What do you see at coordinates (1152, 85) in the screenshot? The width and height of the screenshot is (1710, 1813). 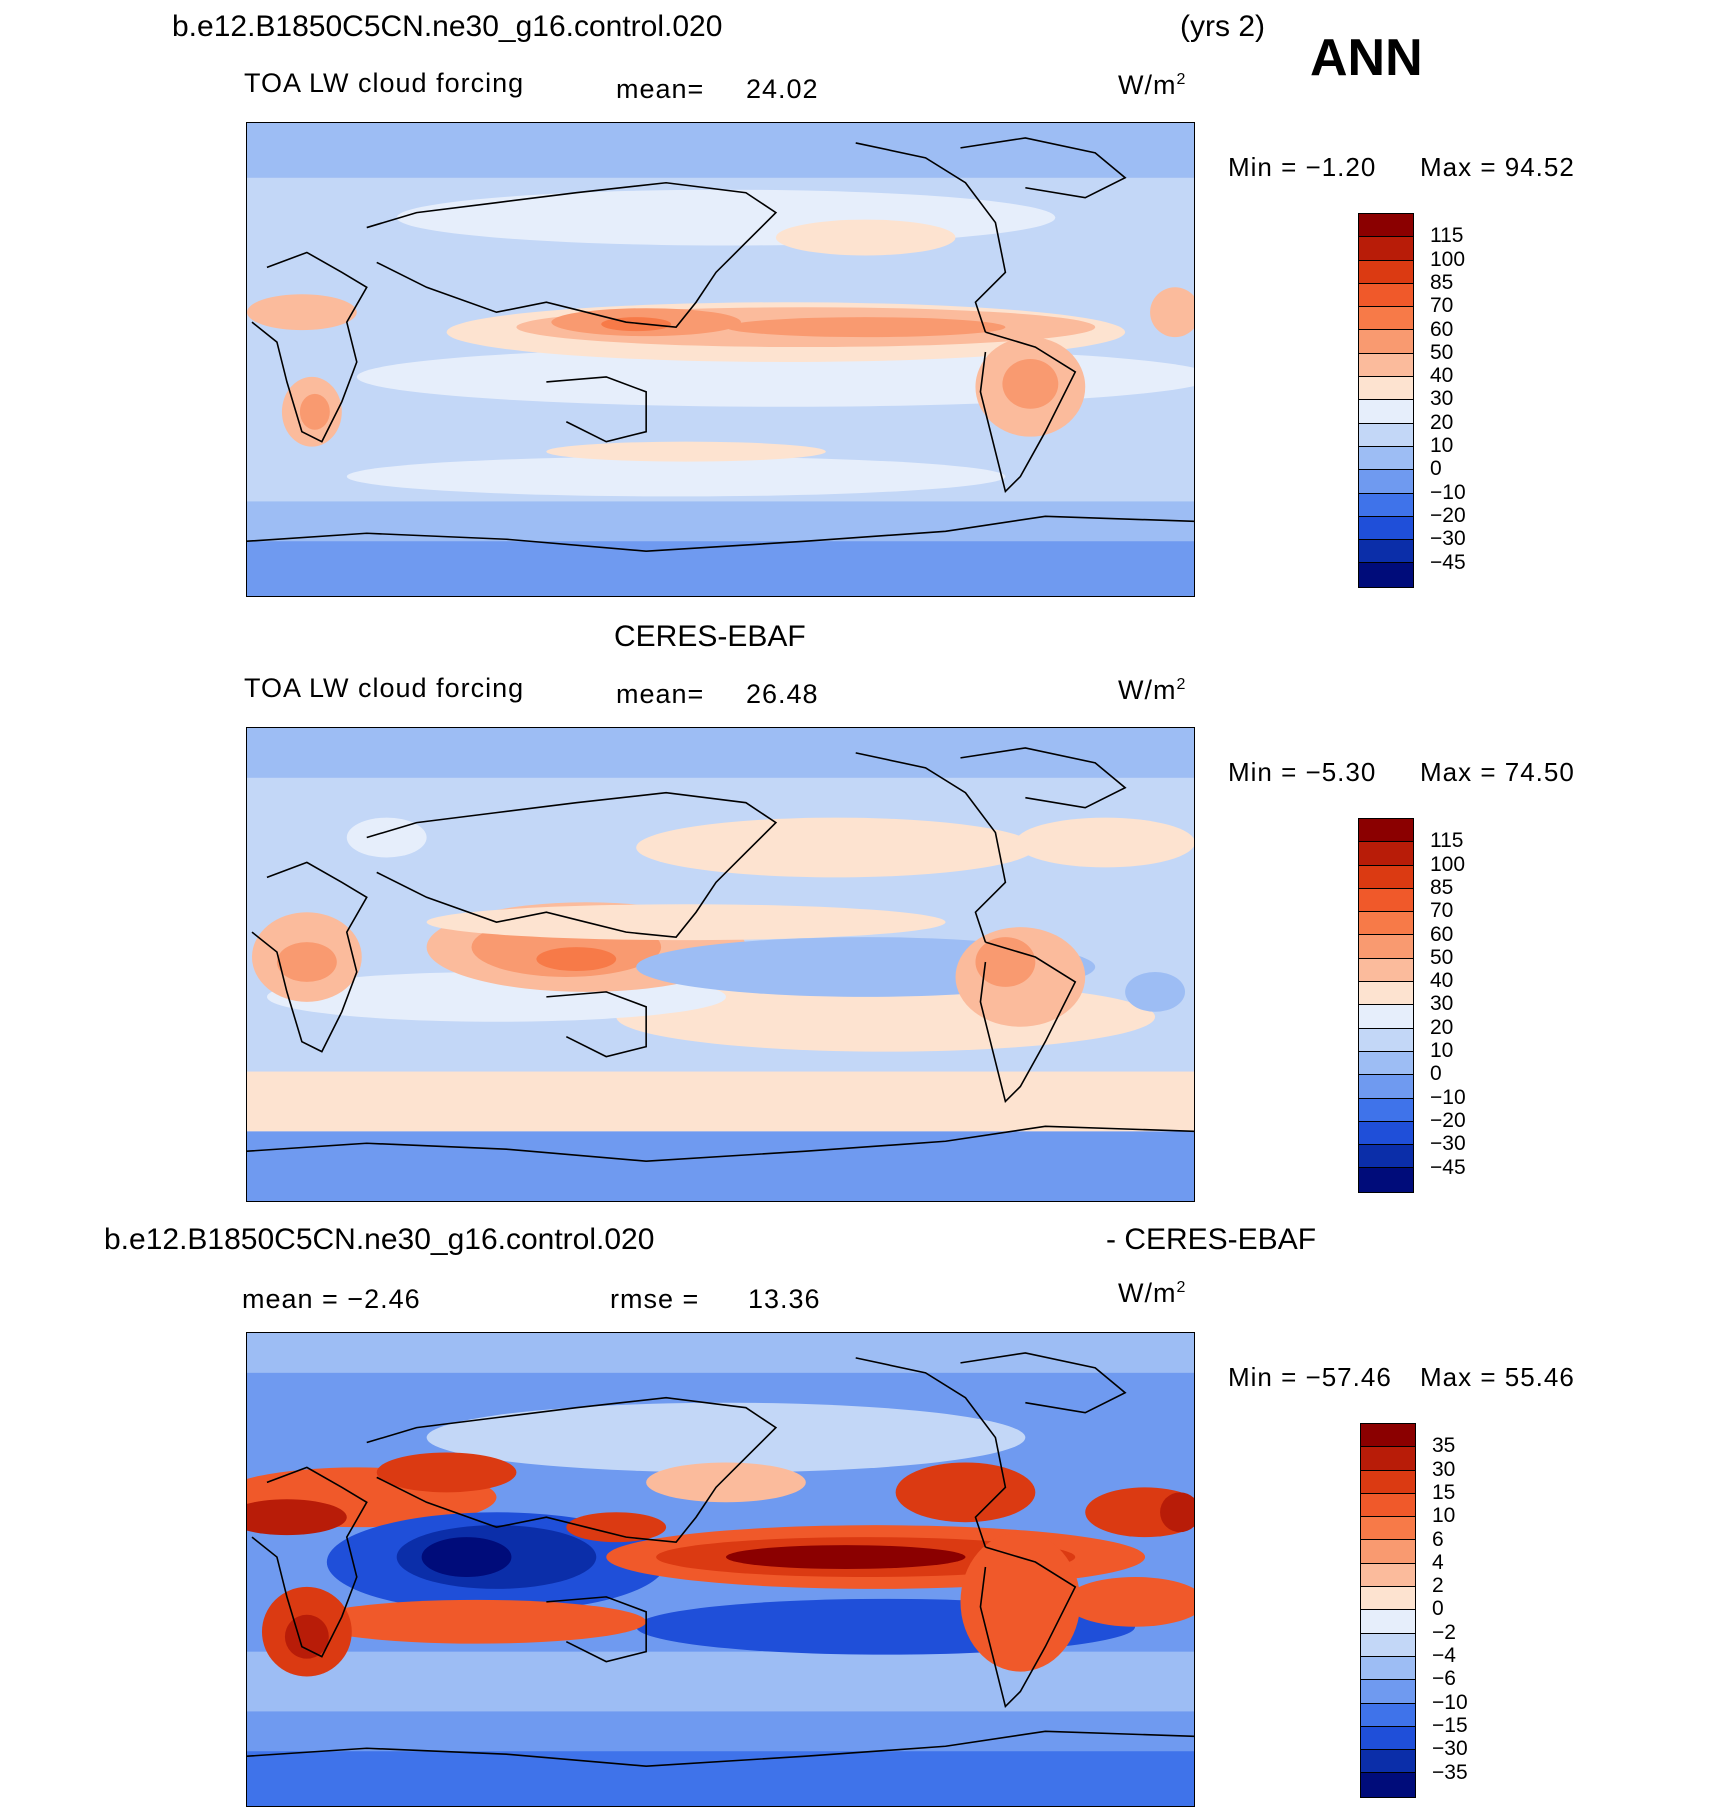 I see `panel1-units: W/m2` at bounding box center [1152, 85].